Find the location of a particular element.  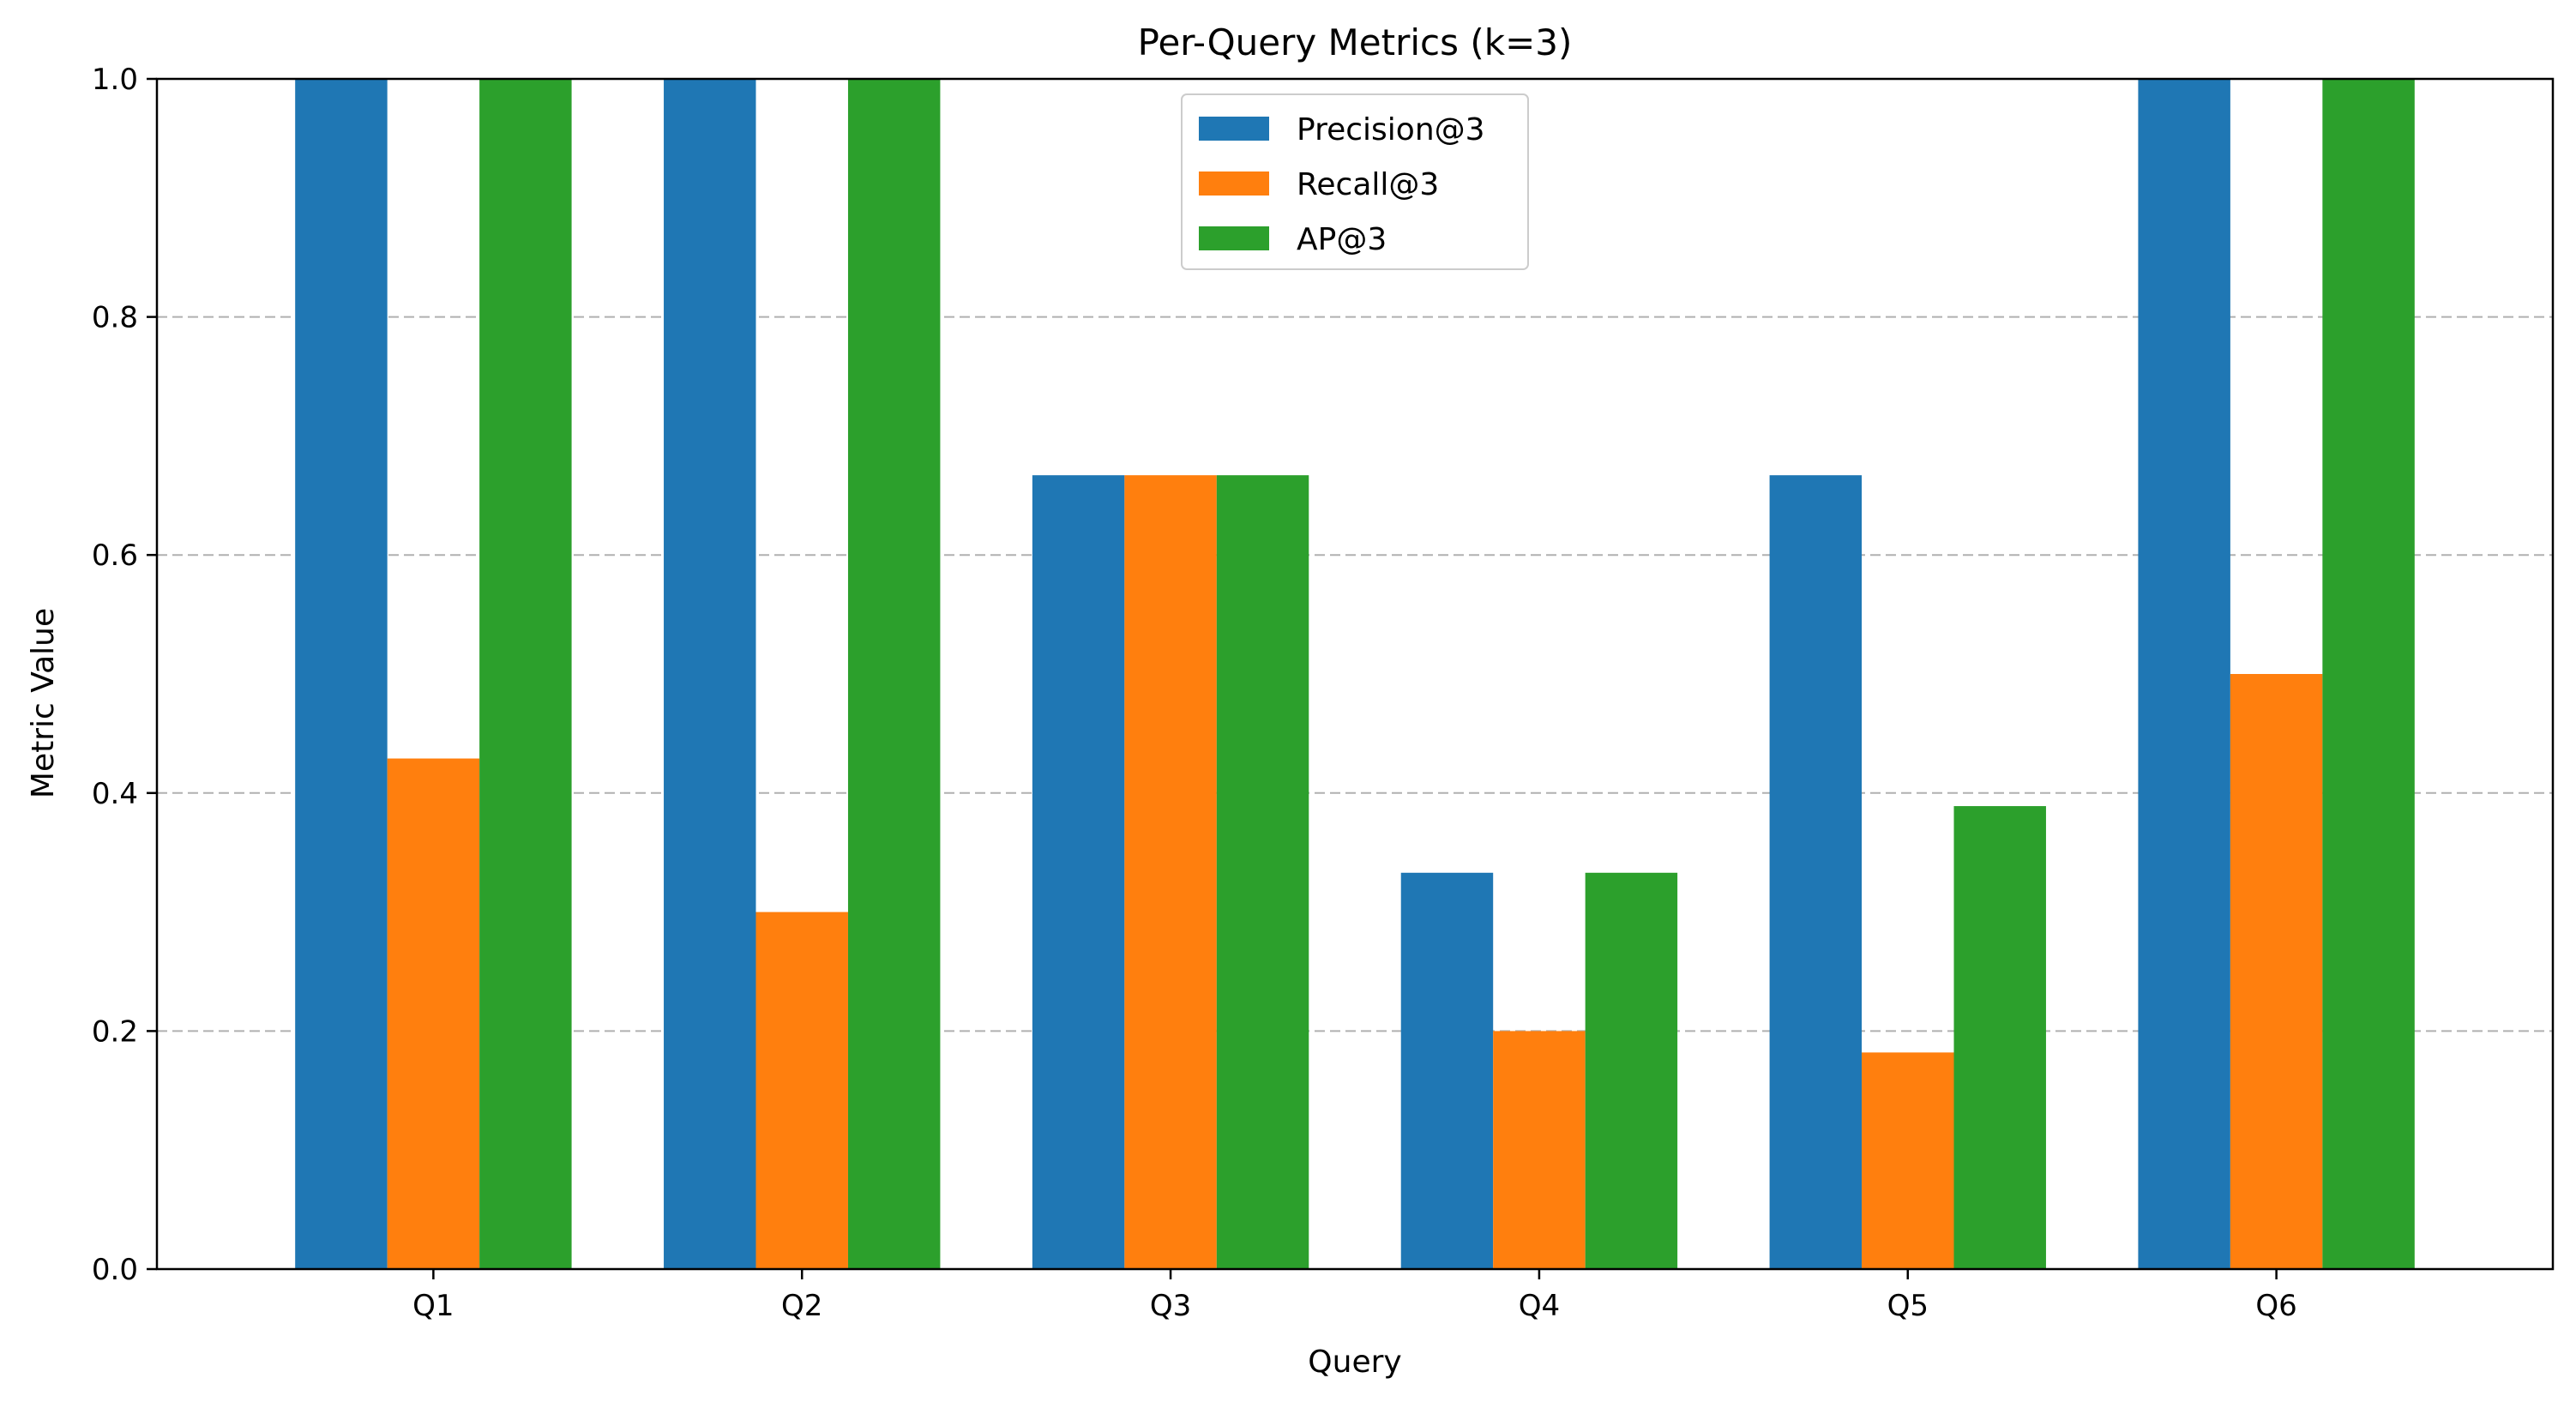

bar-recall-3-q4 is located at coordinates (1539, 1150).